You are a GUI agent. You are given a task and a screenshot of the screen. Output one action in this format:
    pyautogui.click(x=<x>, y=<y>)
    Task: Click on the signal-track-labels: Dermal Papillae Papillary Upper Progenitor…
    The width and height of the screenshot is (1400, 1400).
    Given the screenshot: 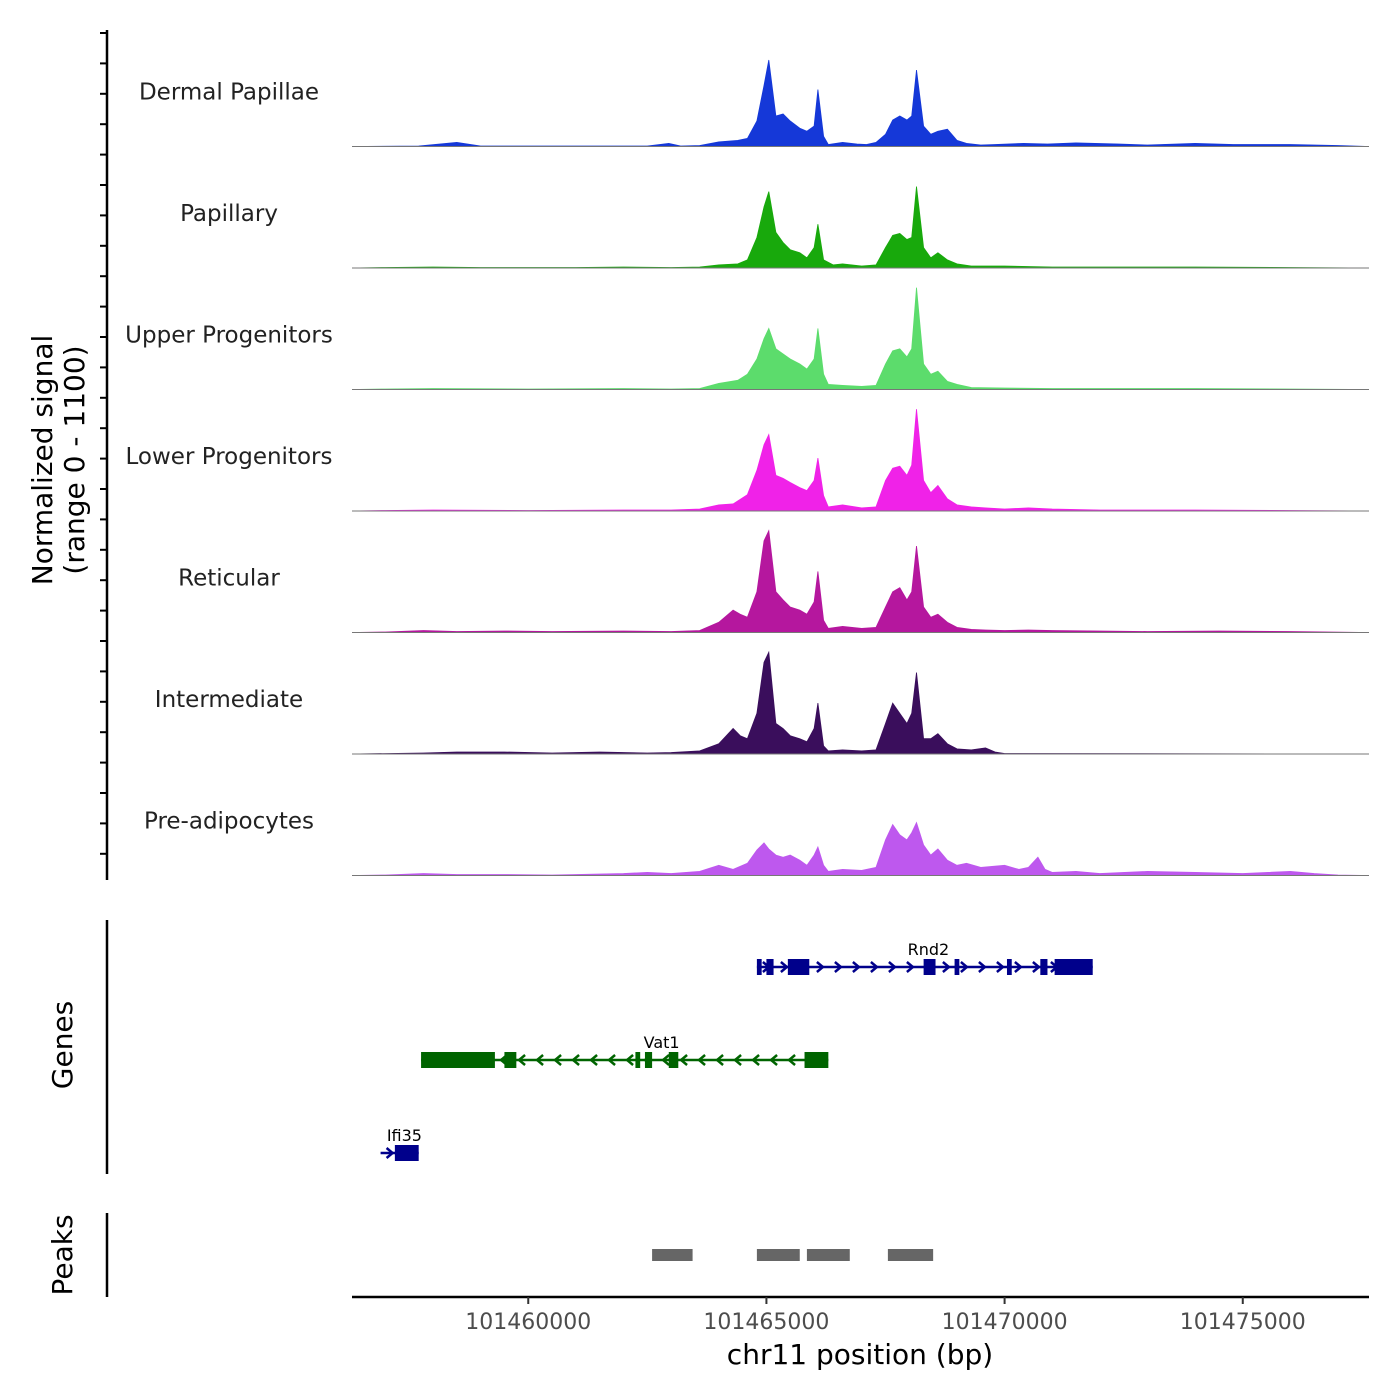 What is the action you would take?
    pyautogui.click(x=229, y=457)
    